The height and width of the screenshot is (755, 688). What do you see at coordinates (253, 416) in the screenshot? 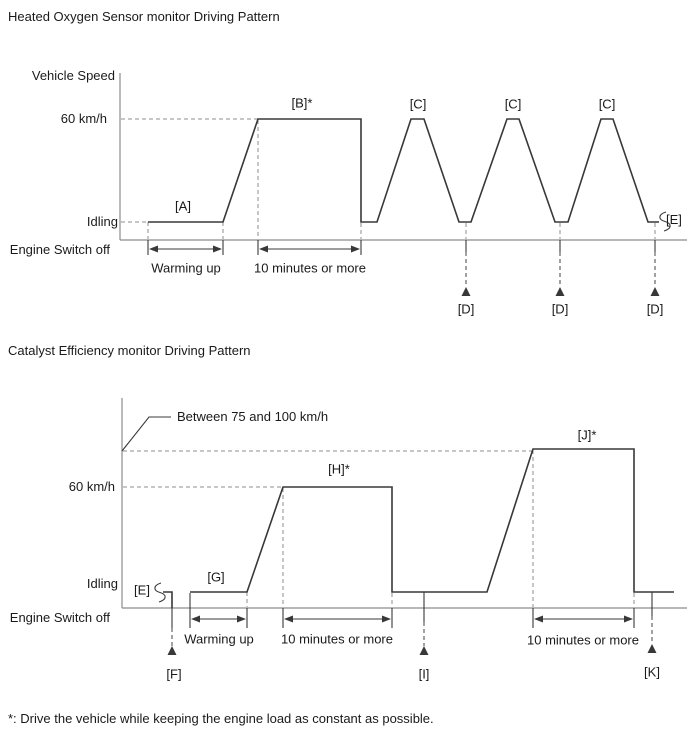
I see `bottom-level-between-75-100: Between 75 and 100 km/h` at bounding box center [253, 416].